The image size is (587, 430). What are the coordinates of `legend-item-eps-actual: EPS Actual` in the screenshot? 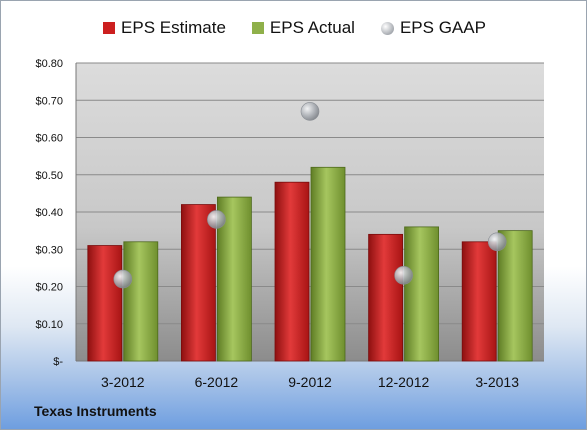 It's located at (303, 28).